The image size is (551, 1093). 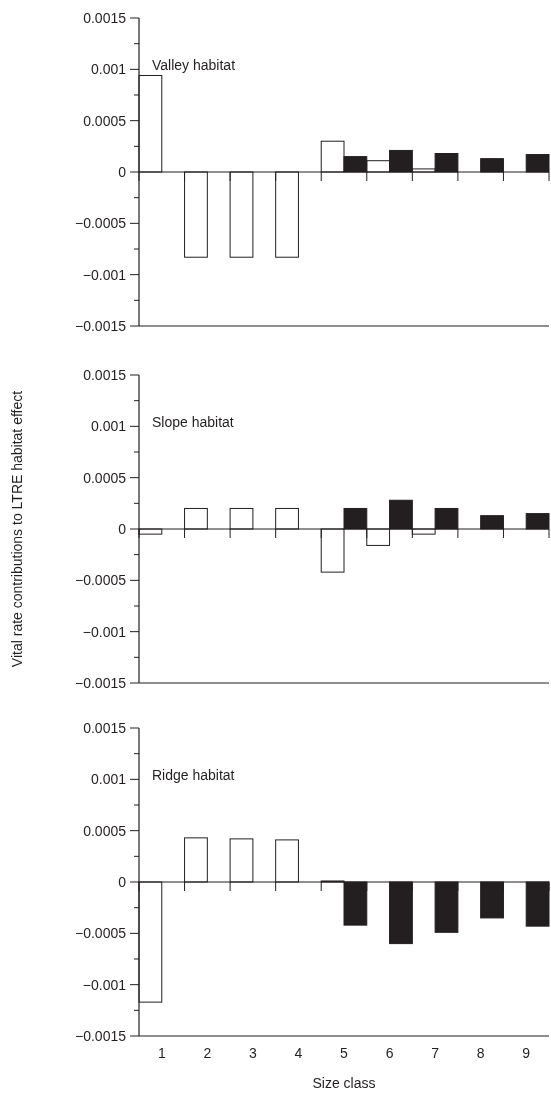 I want to click on x-tick-label: 5, so click(x=344, y=1053).